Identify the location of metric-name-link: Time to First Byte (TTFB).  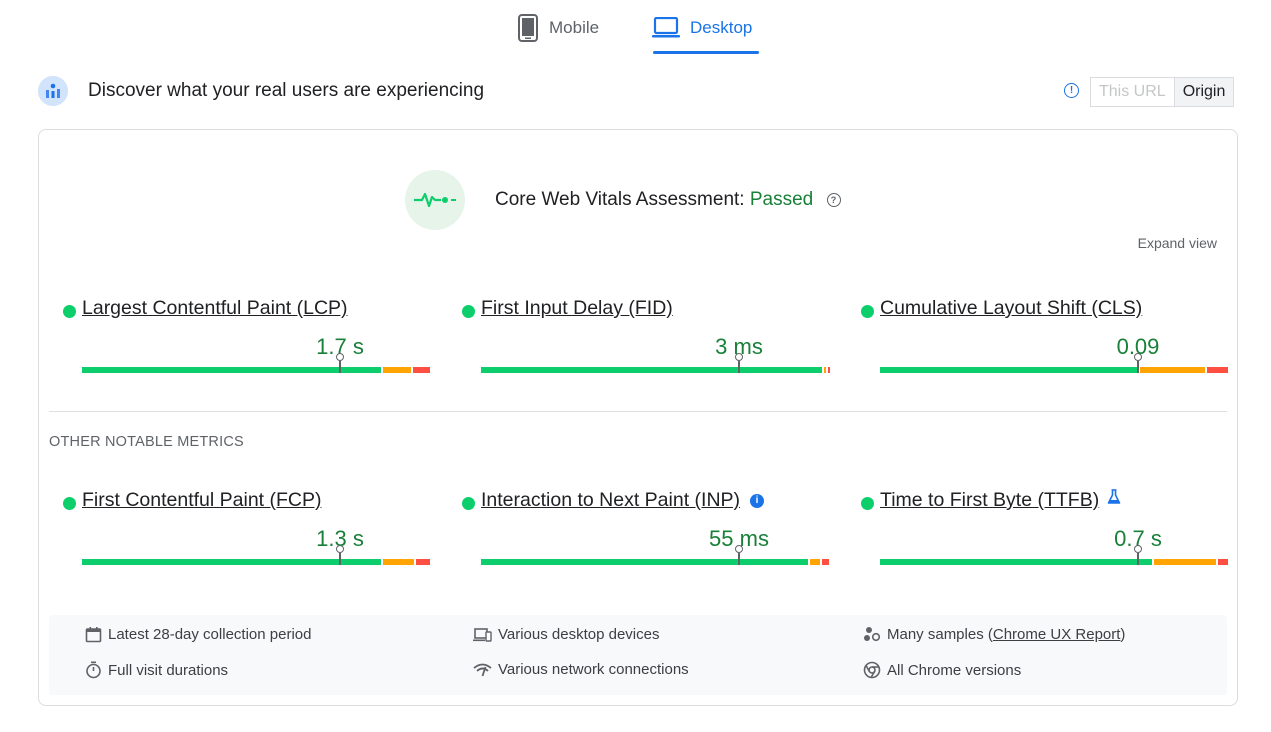
(990, 500).